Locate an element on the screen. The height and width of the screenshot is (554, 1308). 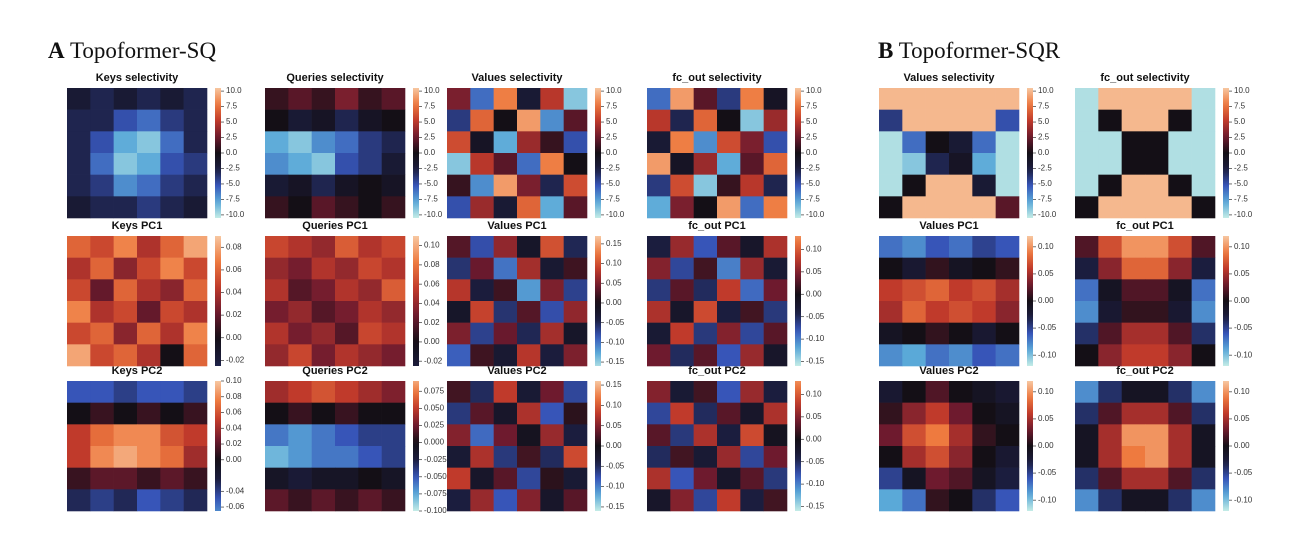
colorbar-tick-label: 0.02 is located at coordinates (234, 314).